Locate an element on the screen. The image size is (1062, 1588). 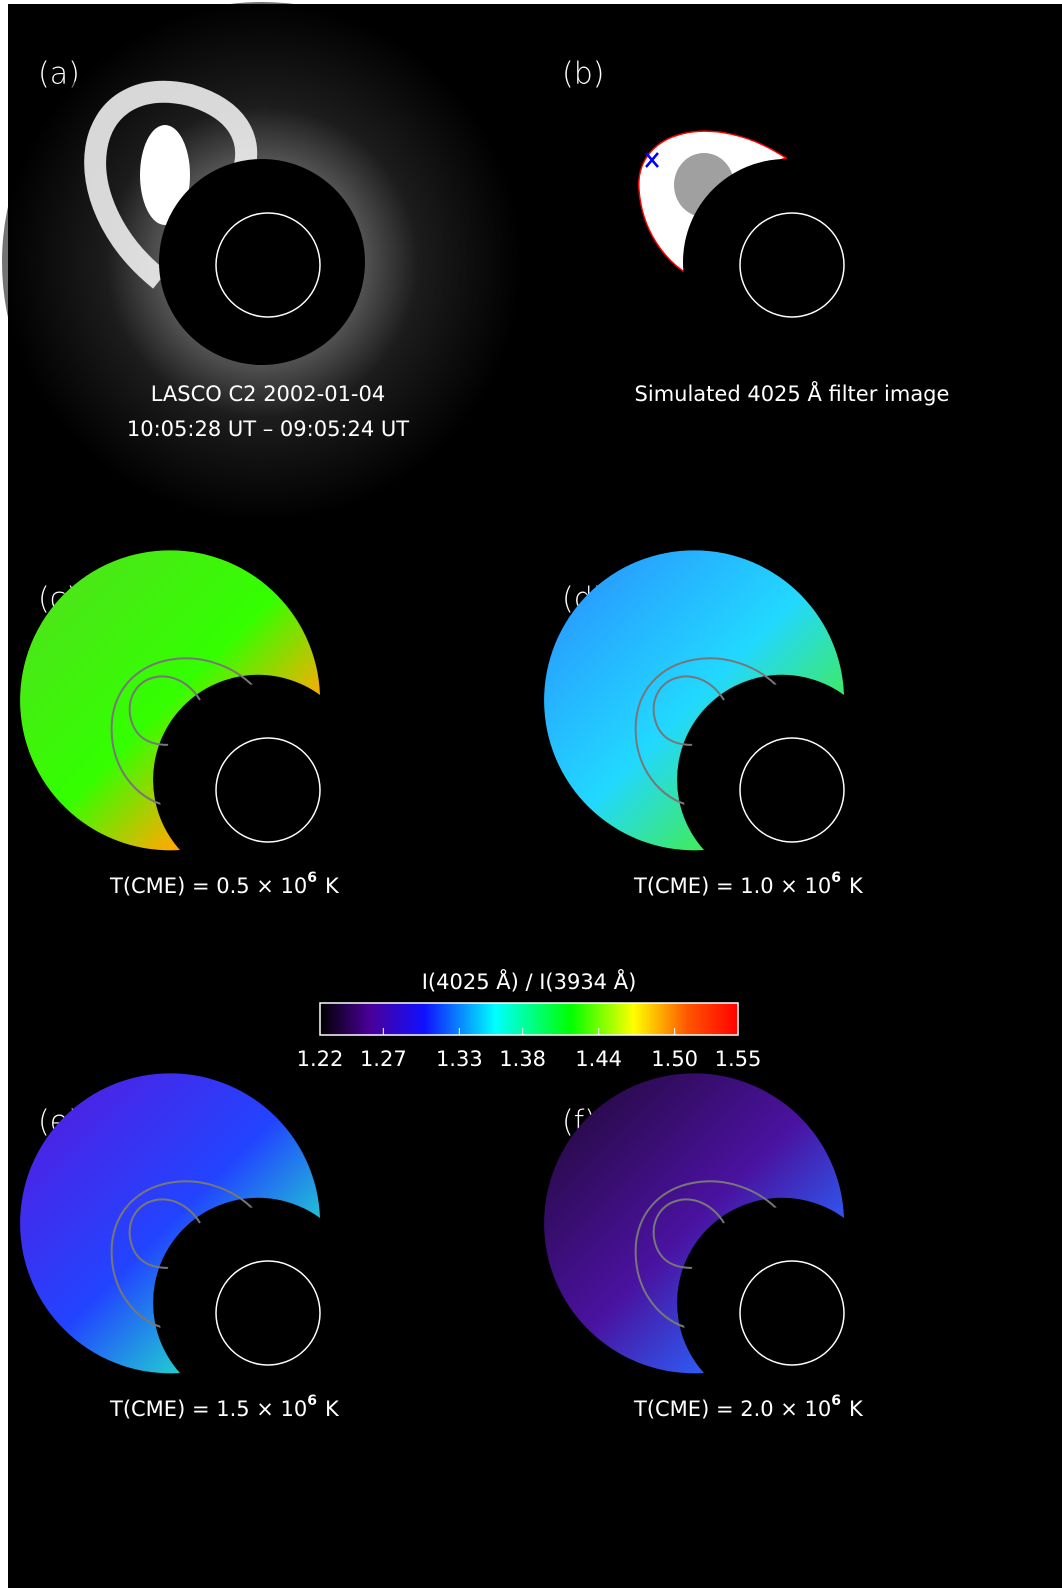
colorbar-title: I(4025 Å) / I(3934 Å) is located at coordinates (529, 981).